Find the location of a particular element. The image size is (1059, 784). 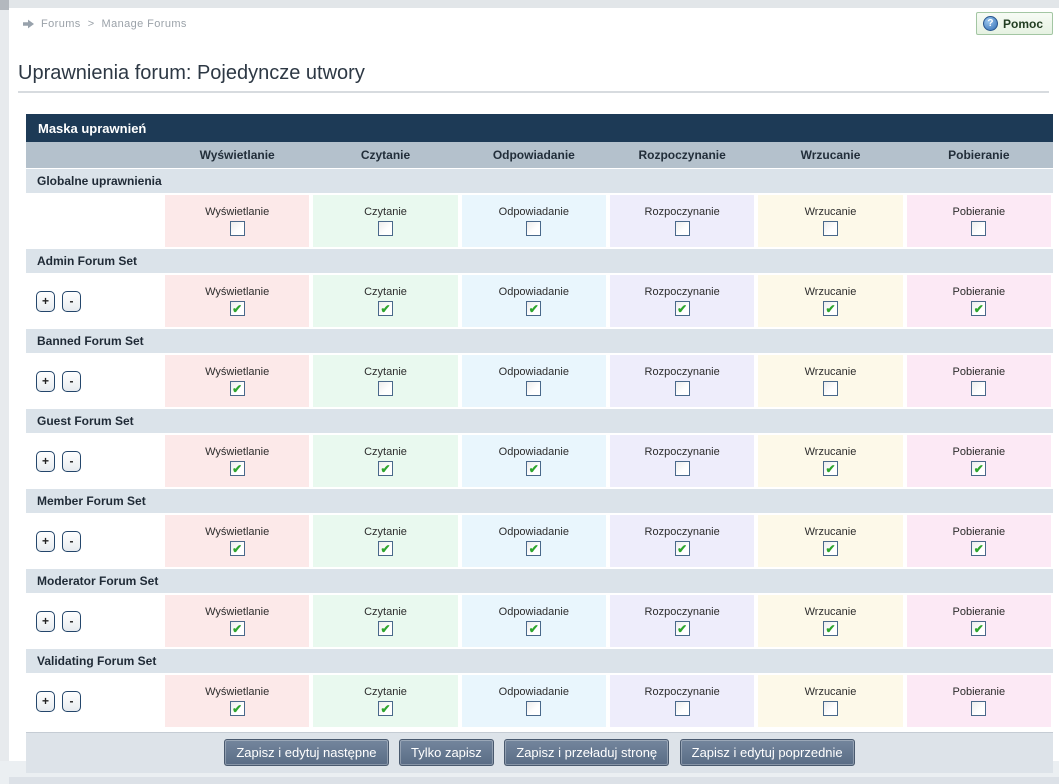

permission-cell: Czytanie is located at coordinates (385, 381).